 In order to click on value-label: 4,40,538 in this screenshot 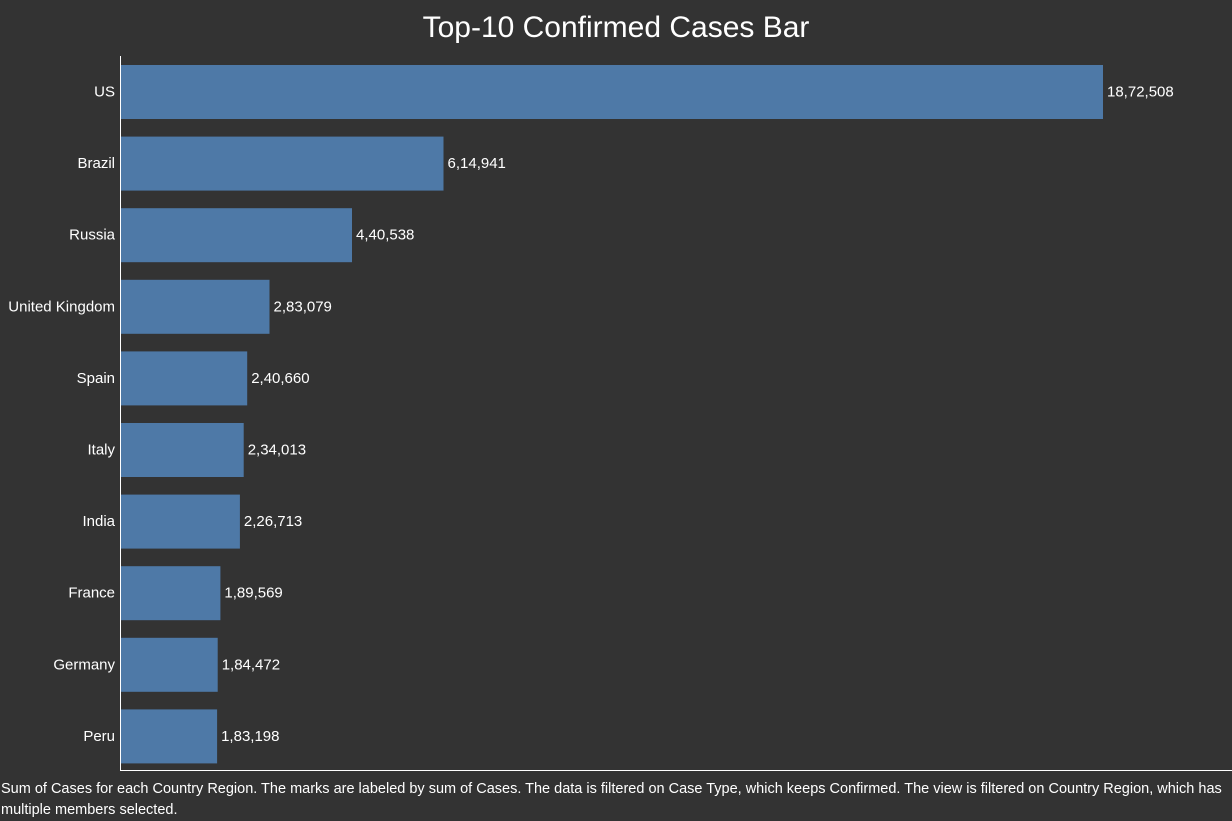, I will do `click(385, 235)`.